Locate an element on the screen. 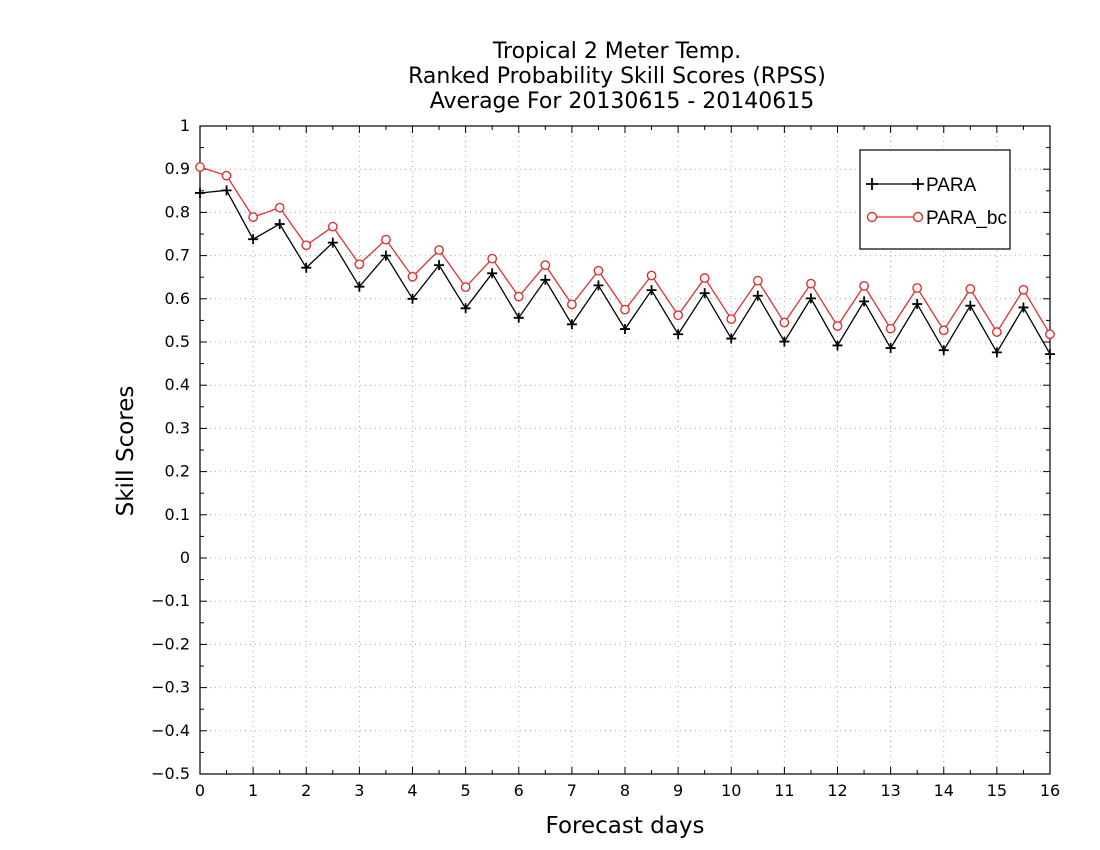  y-tick-label: −0.1 is located at coordinates (170, 600).